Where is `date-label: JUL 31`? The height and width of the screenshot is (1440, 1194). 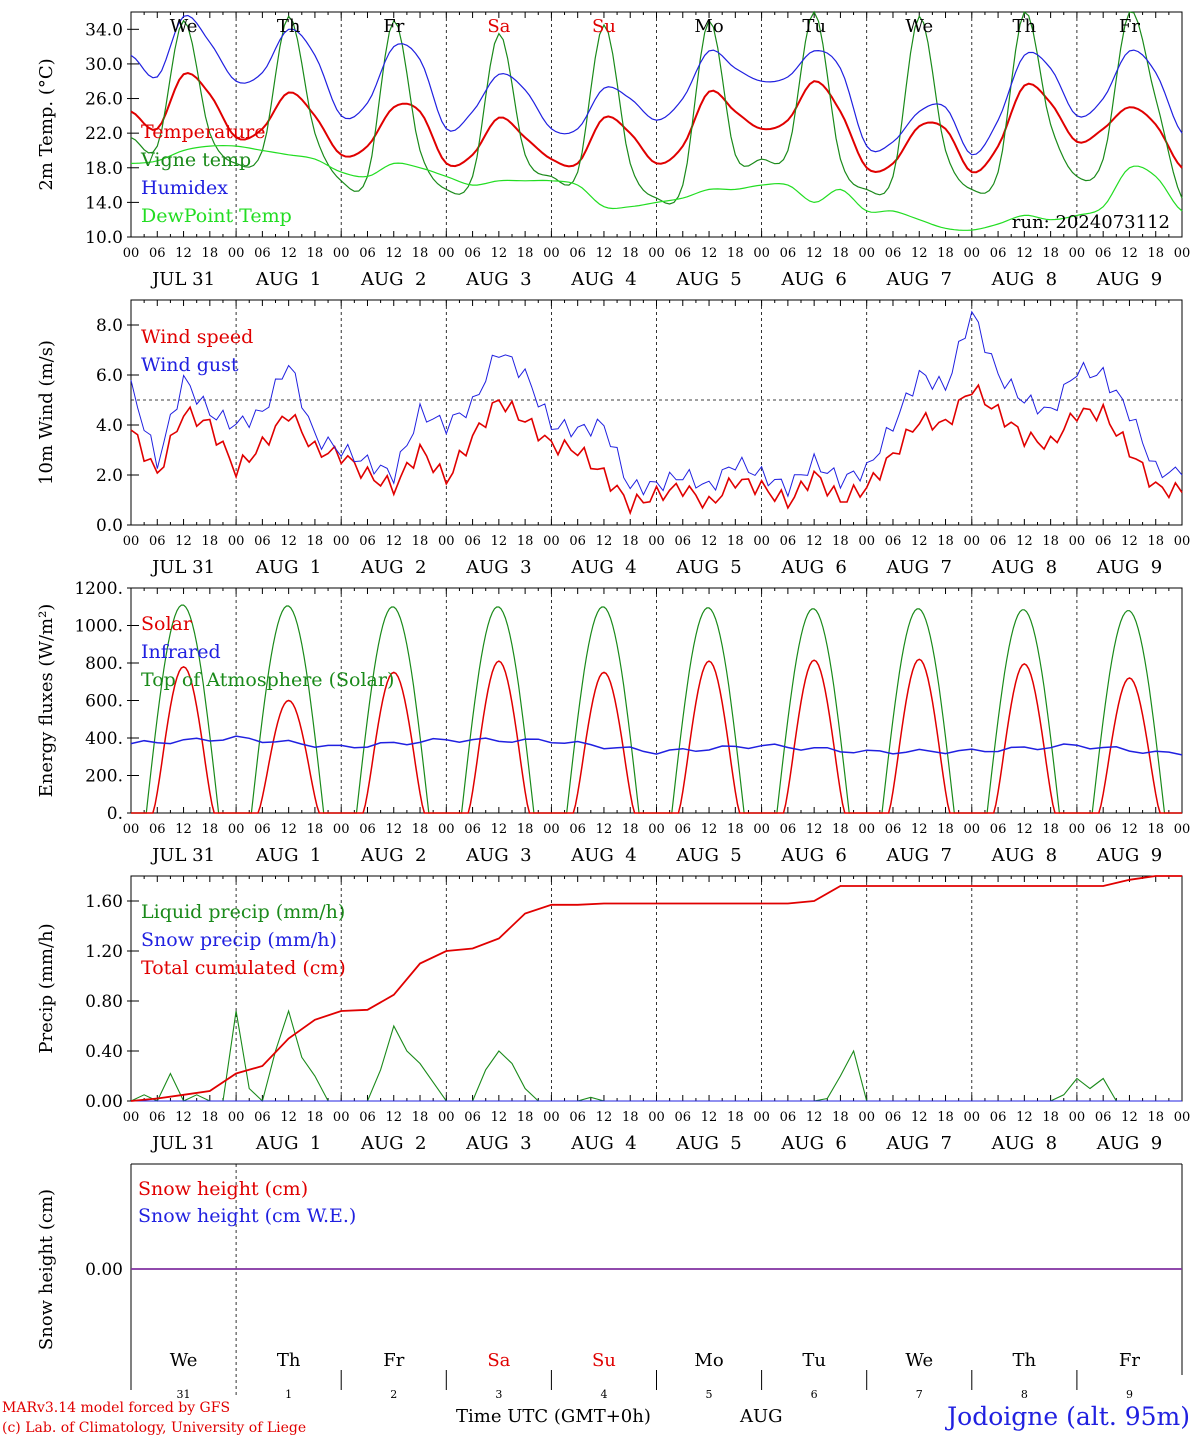
date-label: JUL 31 is located at coordinates (182, 1143).